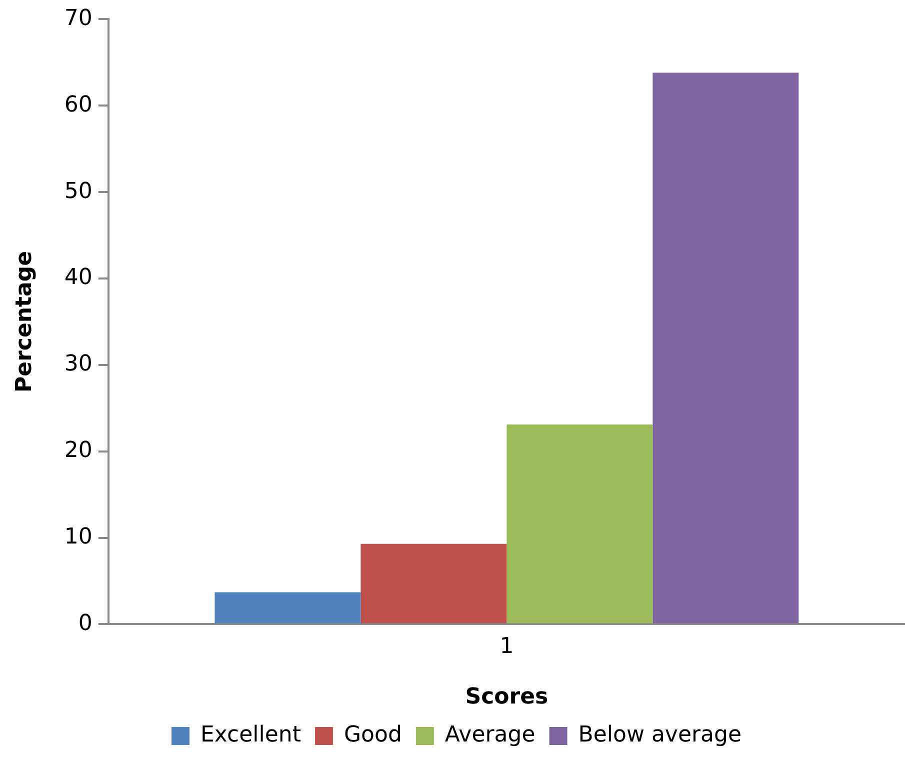 The height and width of the screenshot is (761, 905). What do you see at coordinates (373, 735) in the screenshot?
I see `legend-label: Good` at bounding box center [373, 735].